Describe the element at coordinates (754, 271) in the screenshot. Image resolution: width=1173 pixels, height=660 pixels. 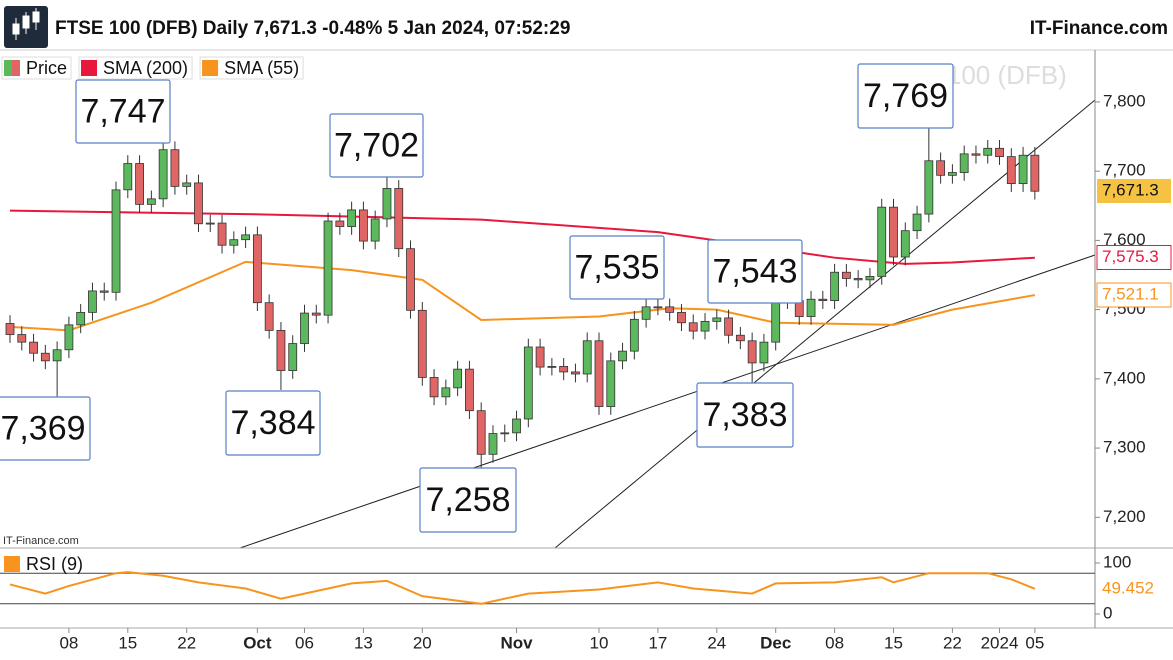
I see `annotation-label: 7,543` at that location.